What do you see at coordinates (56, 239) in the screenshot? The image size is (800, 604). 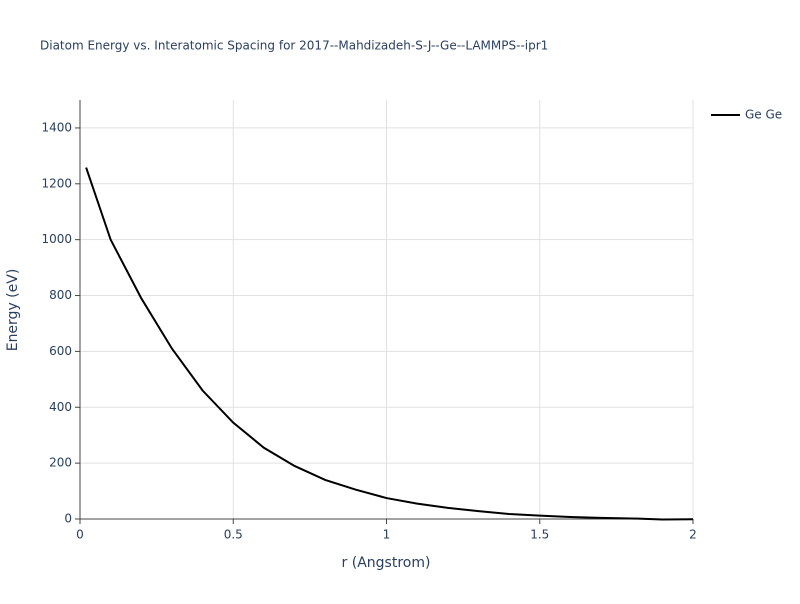 I see `y-tick-label: 1000` at bounding box center [56, 239].